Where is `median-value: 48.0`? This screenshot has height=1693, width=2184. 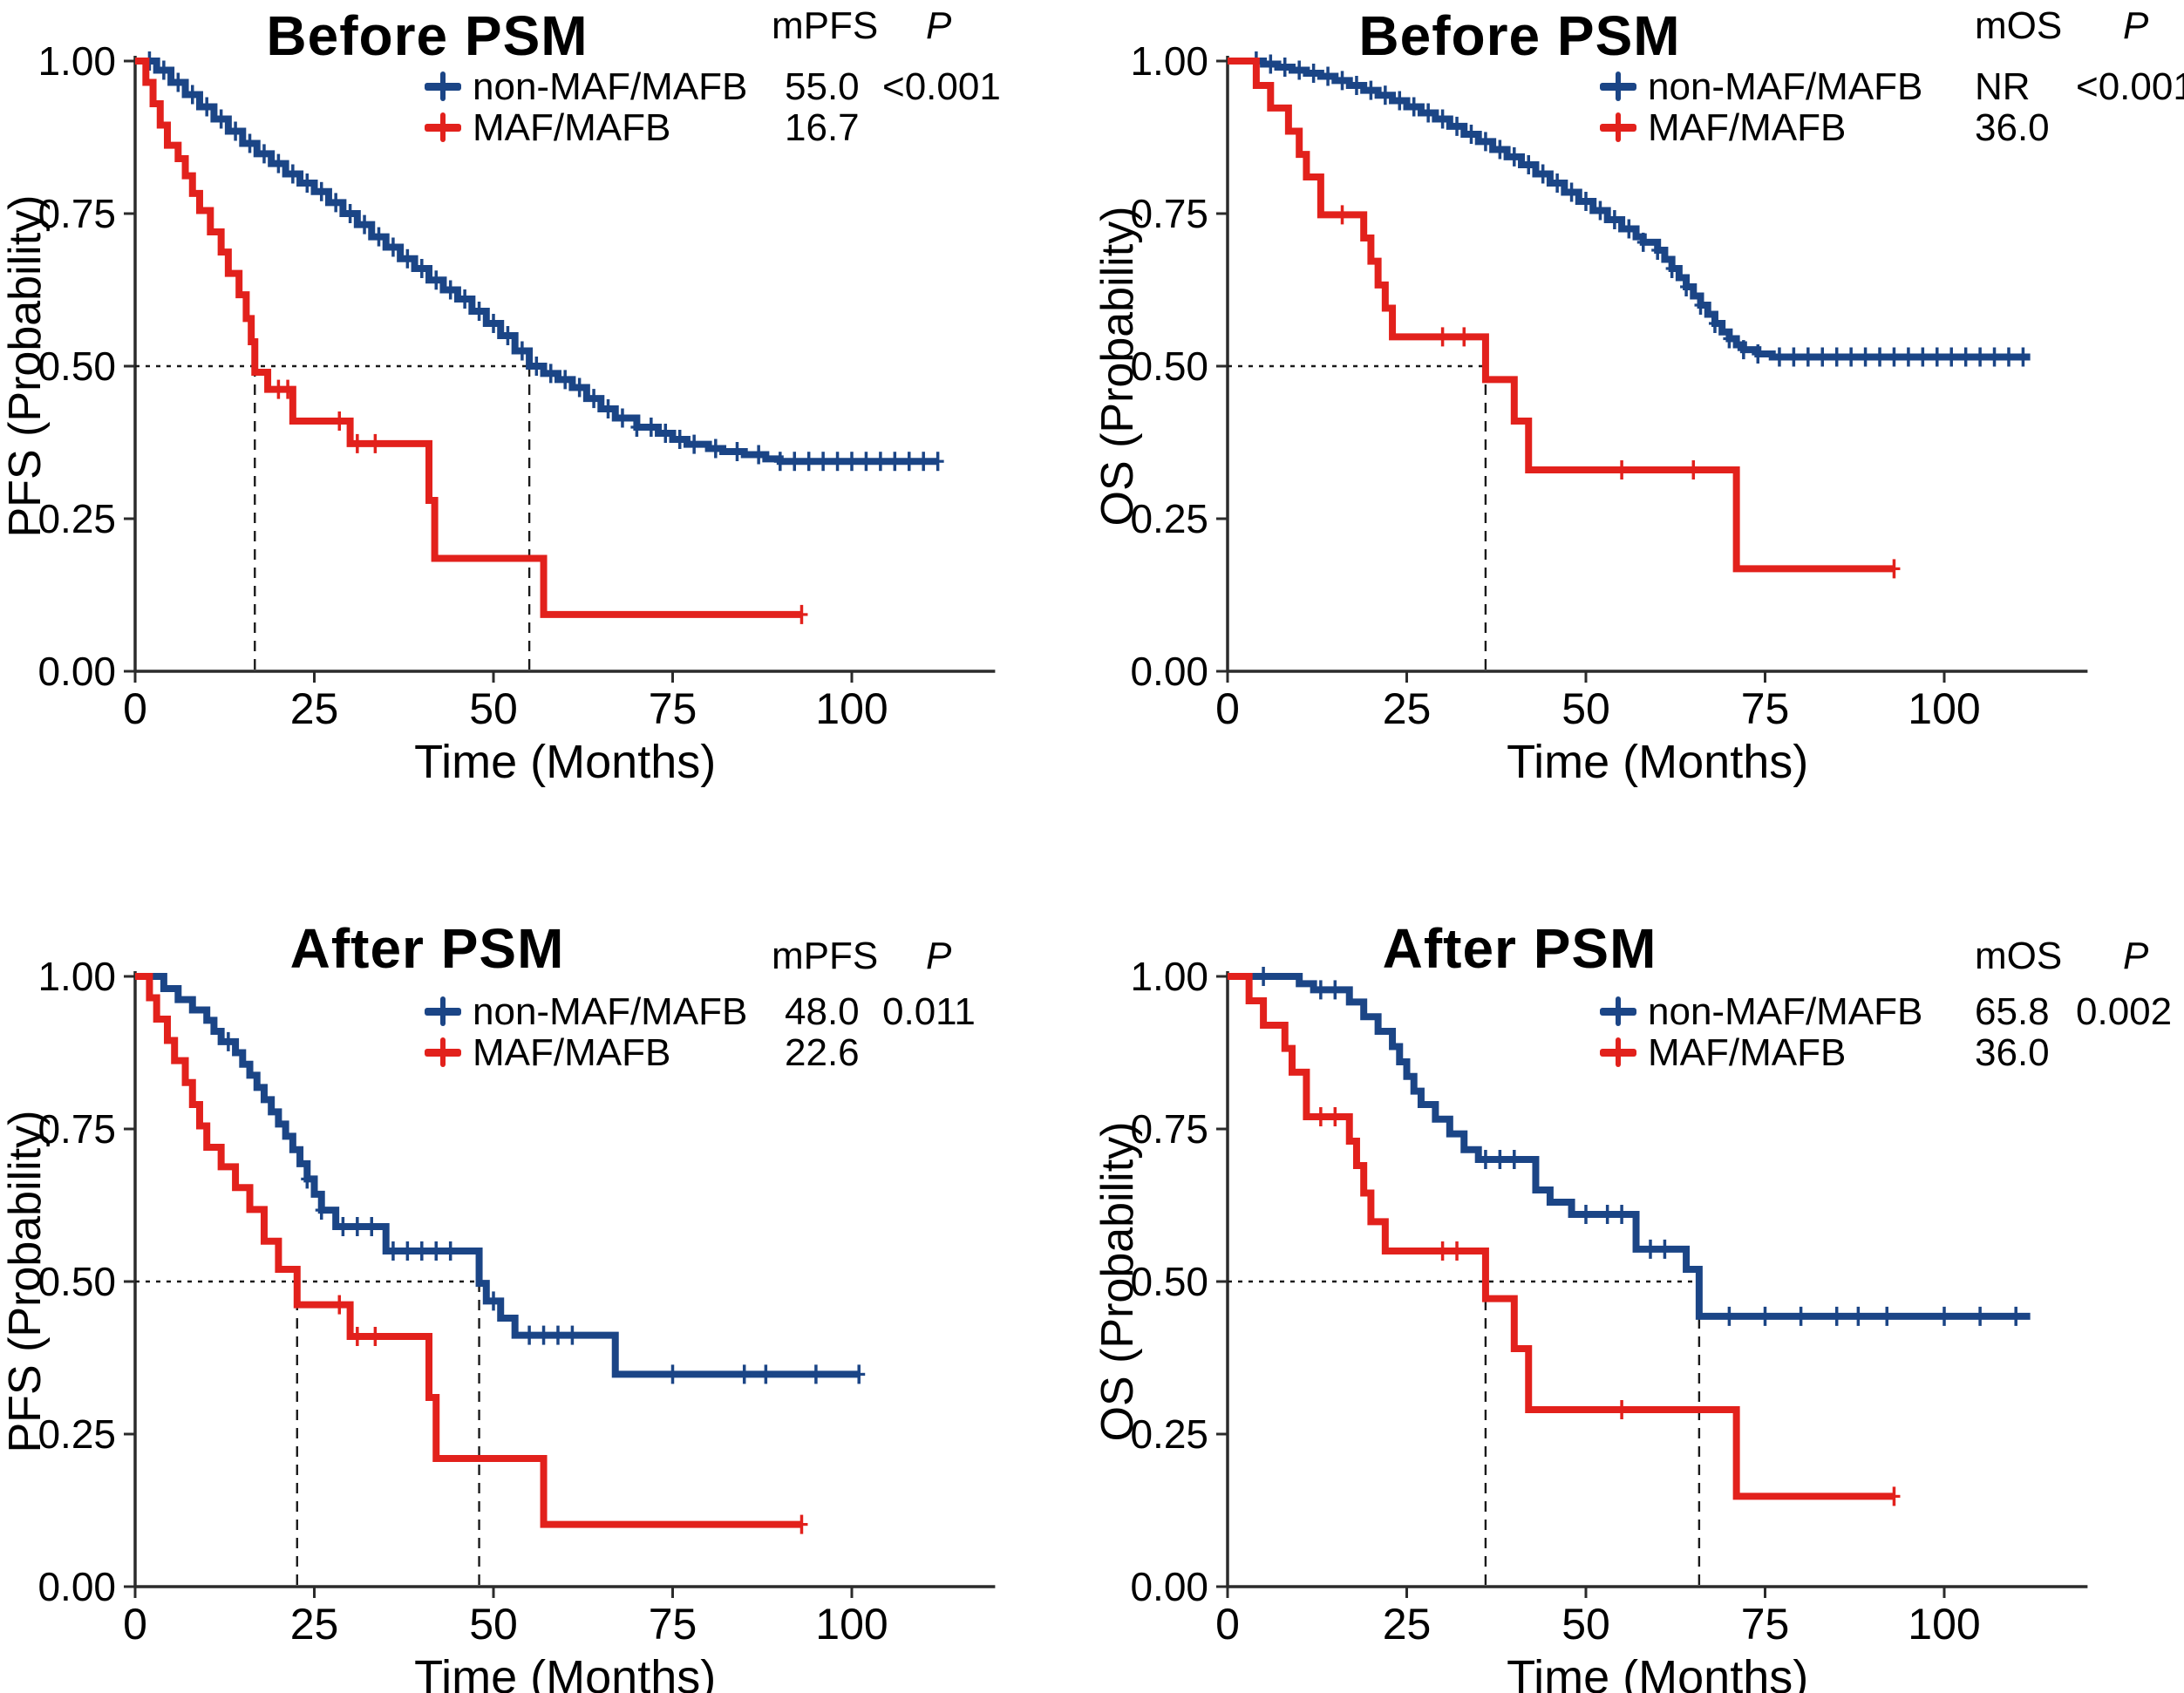 median-value: 48.0 is located at coordinates (822, 1011).